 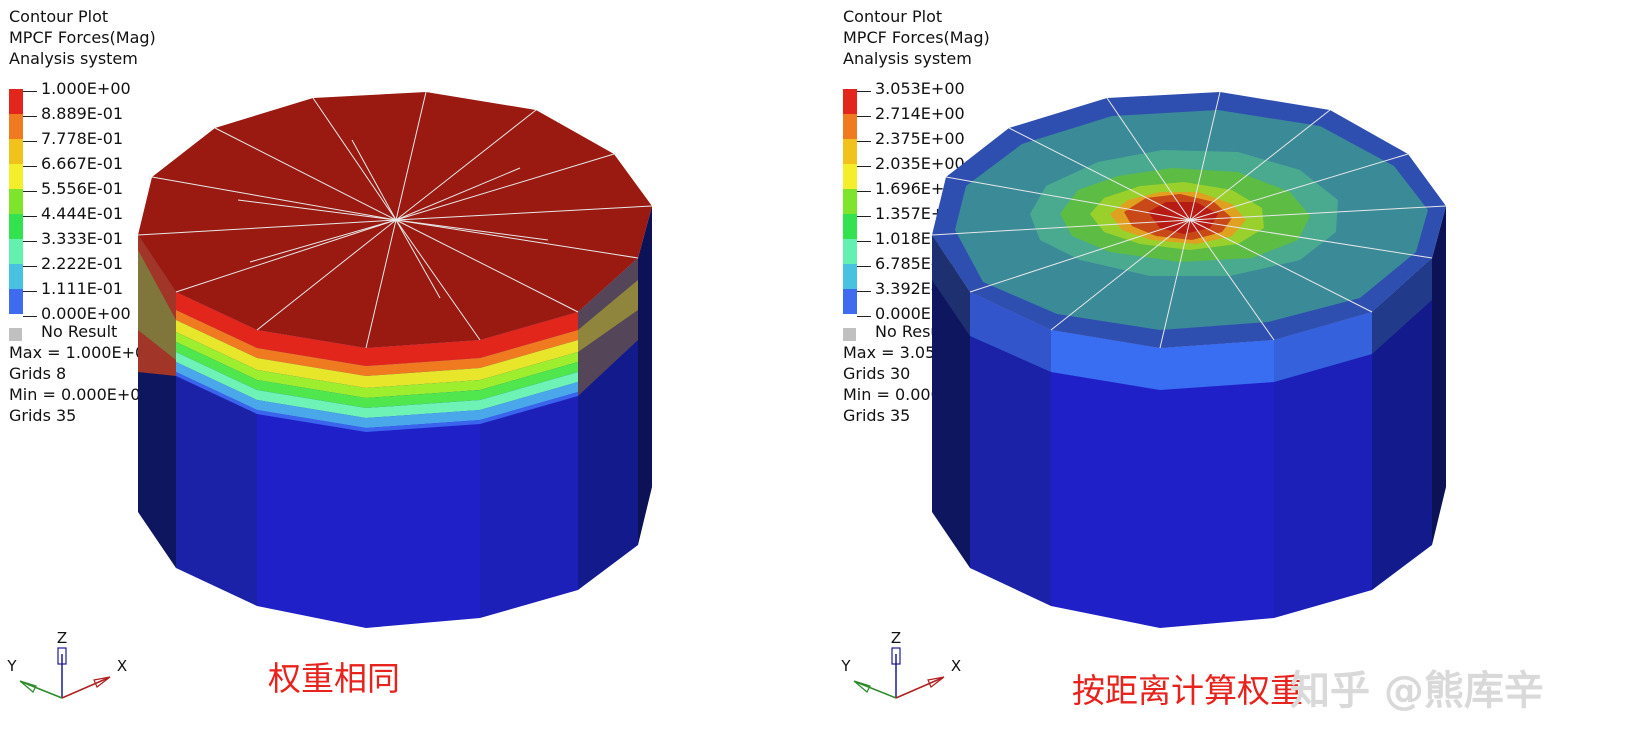 I want to click on legend-value: 1.111E-01, so click(x=82, y=288).